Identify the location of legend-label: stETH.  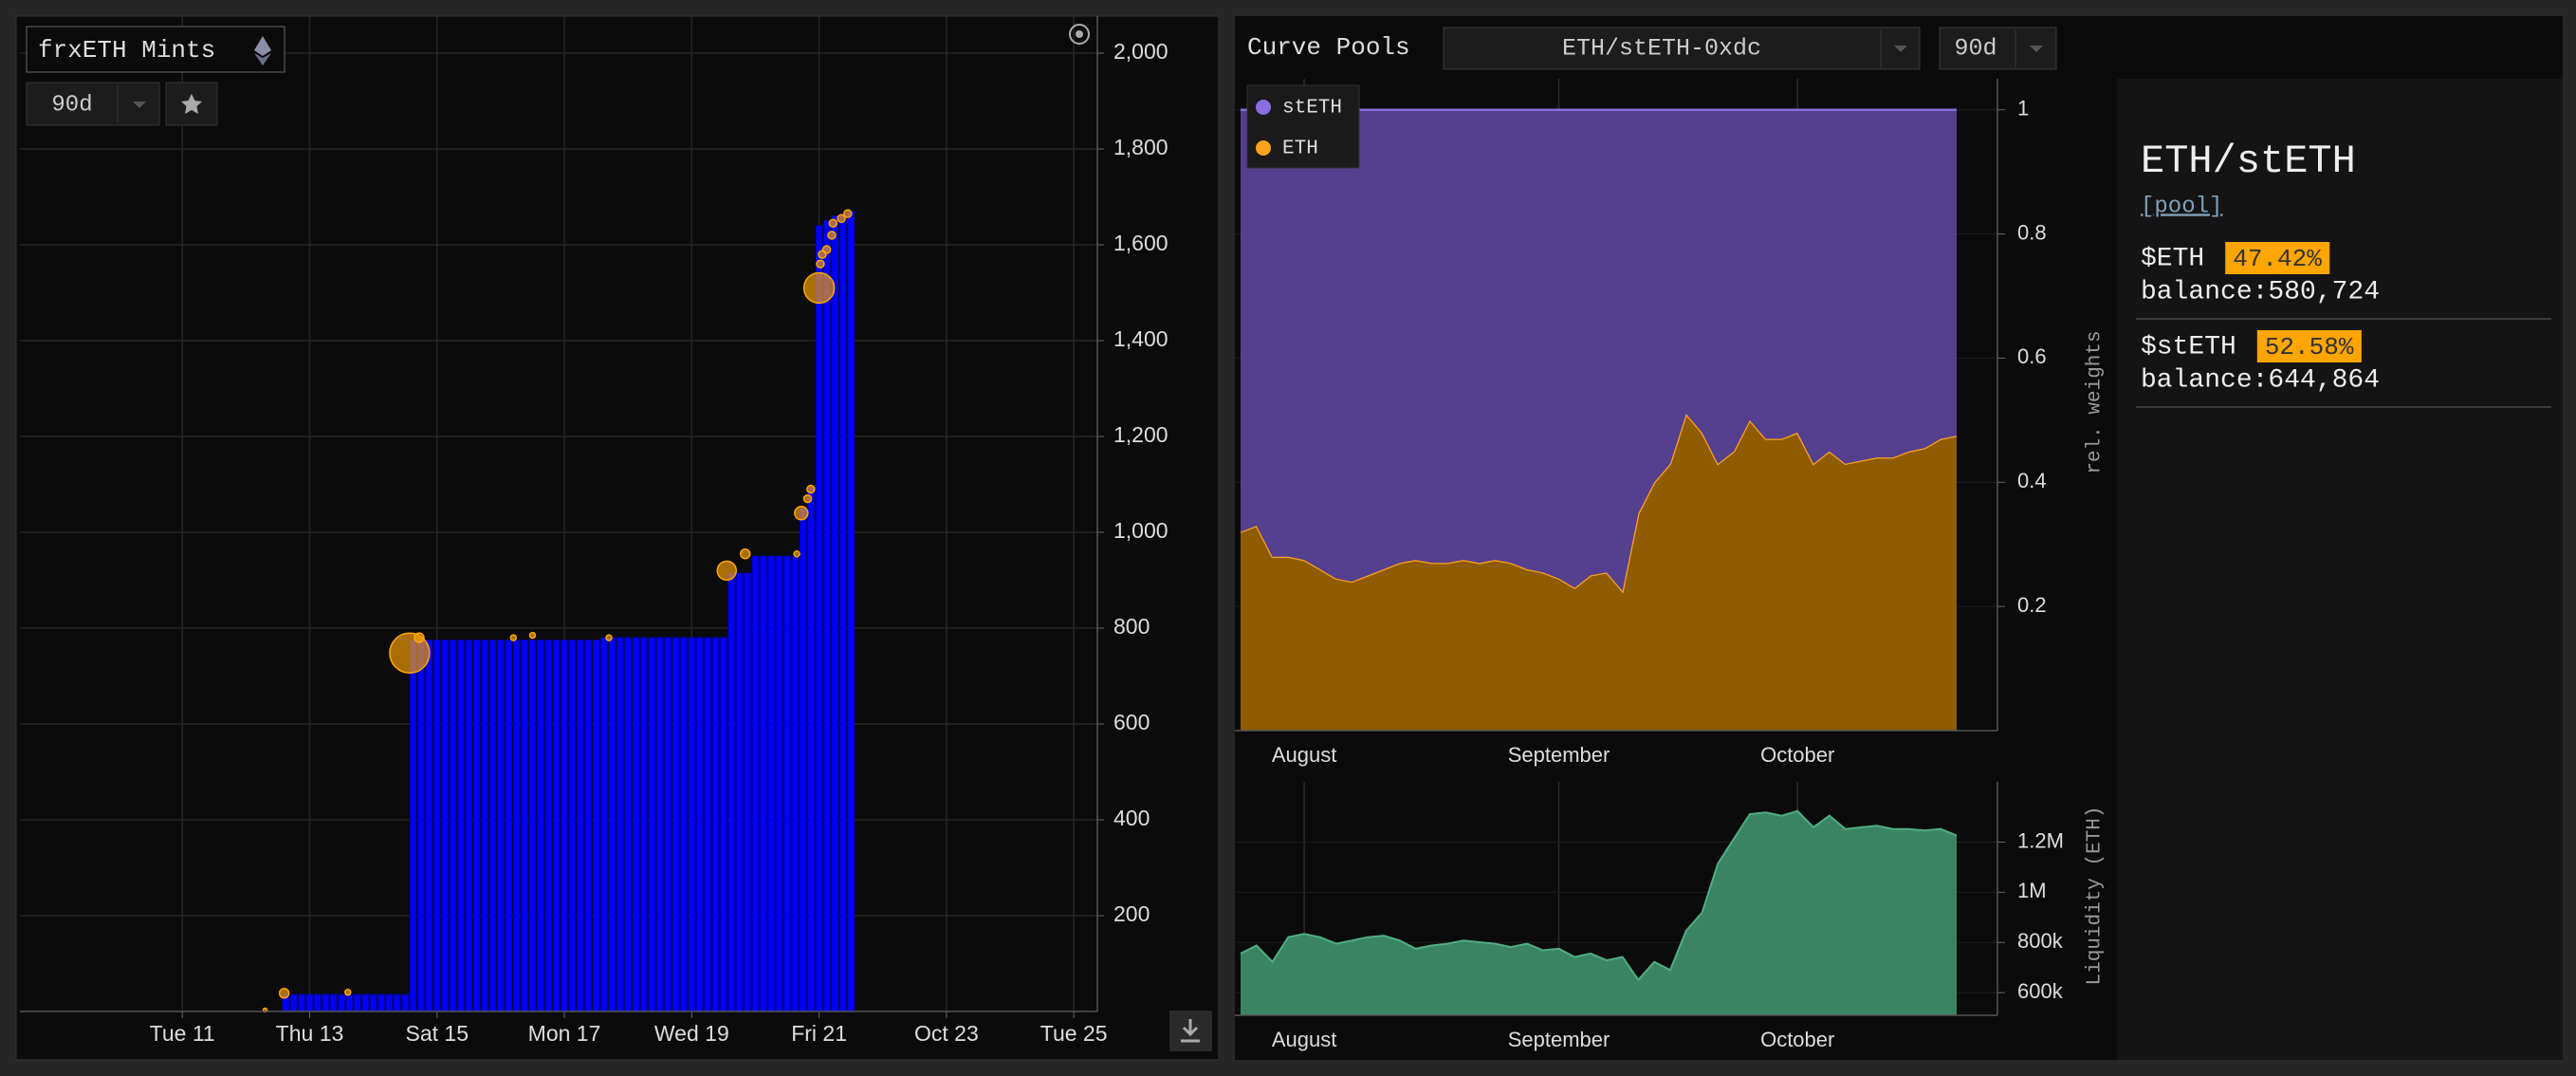
(1312, 109).